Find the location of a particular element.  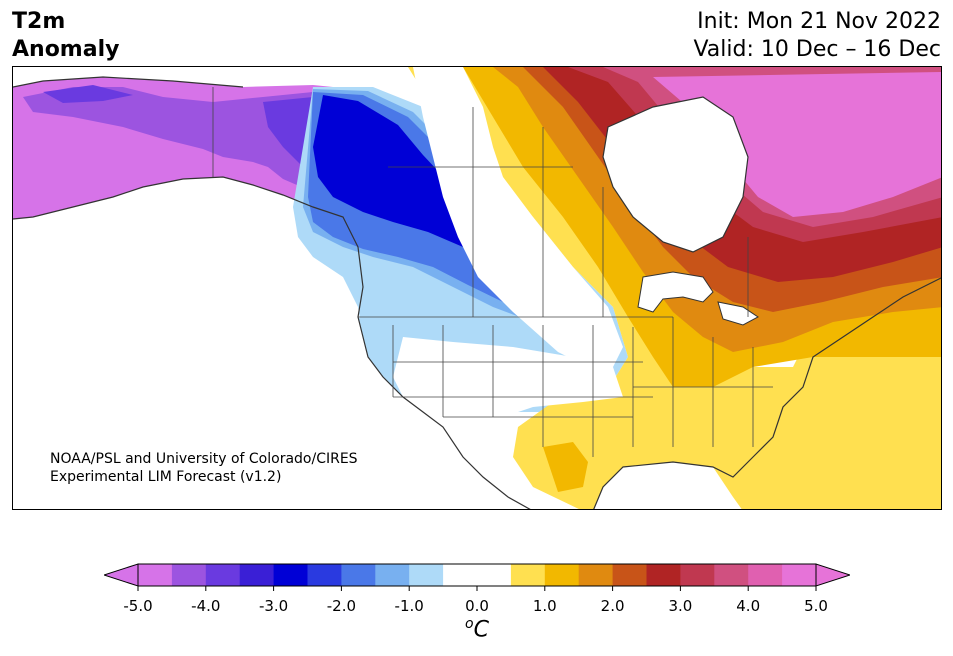

anomaly-region-neutral-center is located at coordinates (518, 217).